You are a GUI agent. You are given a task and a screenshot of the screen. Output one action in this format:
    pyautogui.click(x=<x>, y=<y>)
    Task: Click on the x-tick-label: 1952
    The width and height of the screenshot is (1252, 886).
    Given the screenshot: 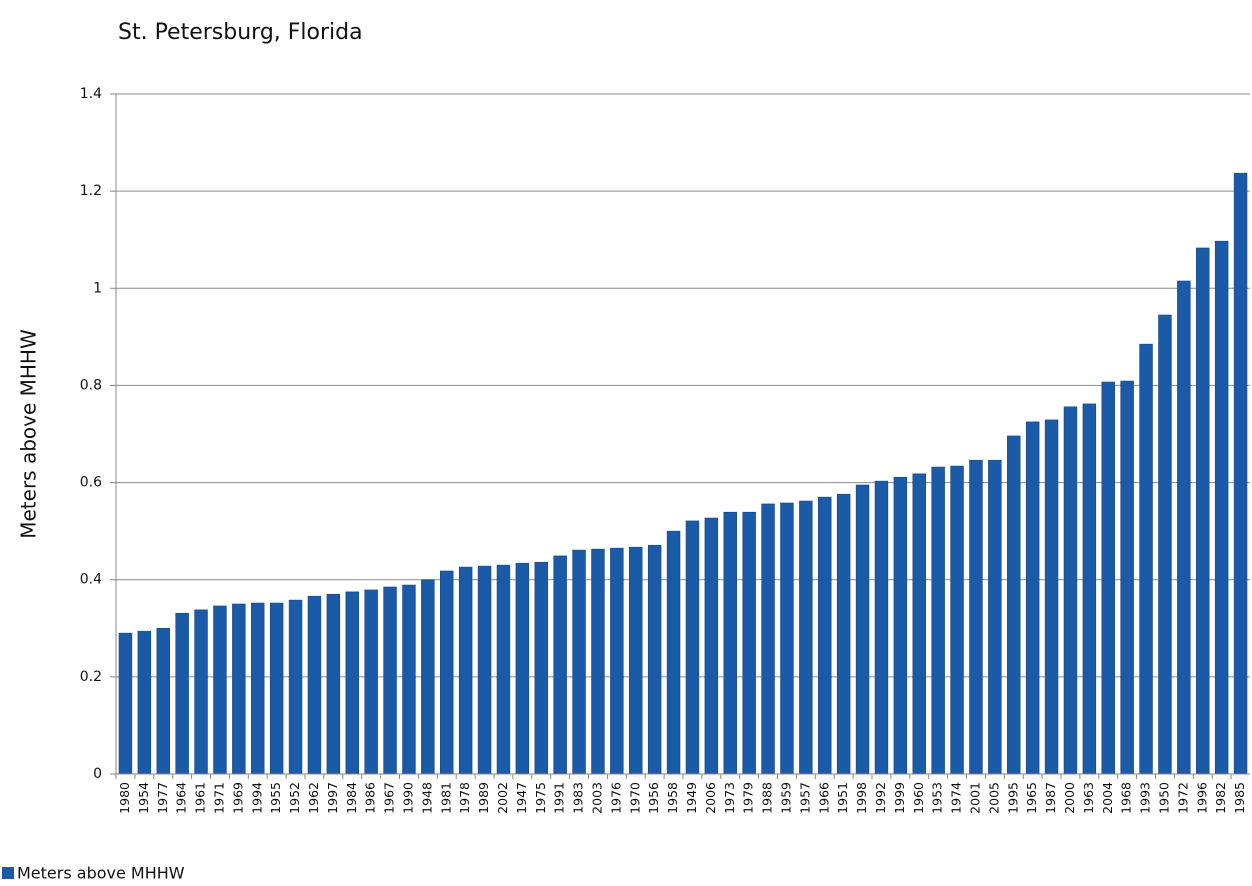 What is the action you would take?
    pyautogui.click(x=294, y=798)
    